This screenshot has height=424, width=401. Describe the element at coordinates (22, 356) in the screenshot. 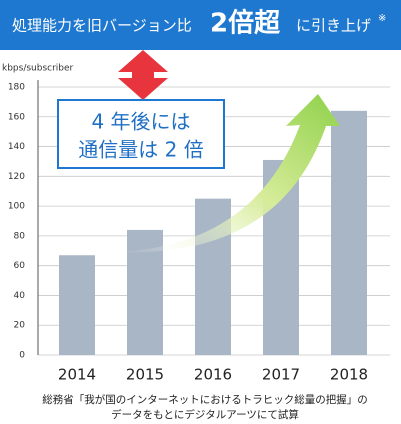

I see `y-tick-label: 0` at that location.